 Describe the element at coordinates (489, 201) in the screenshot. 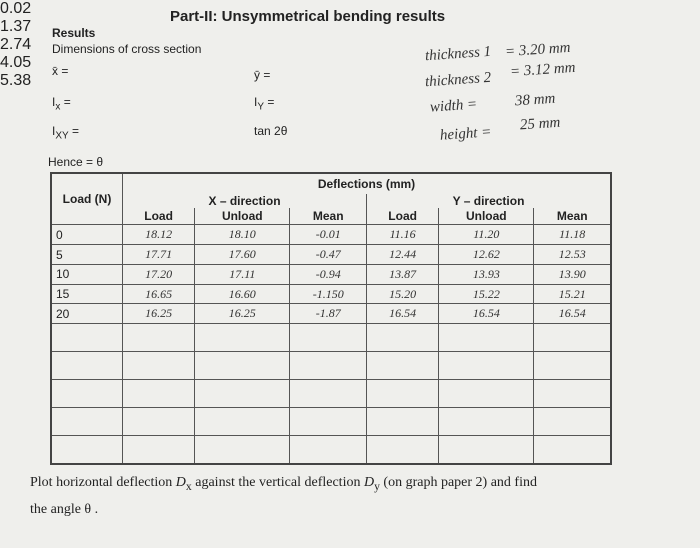

I see `y-header: Y – direction` at that location.